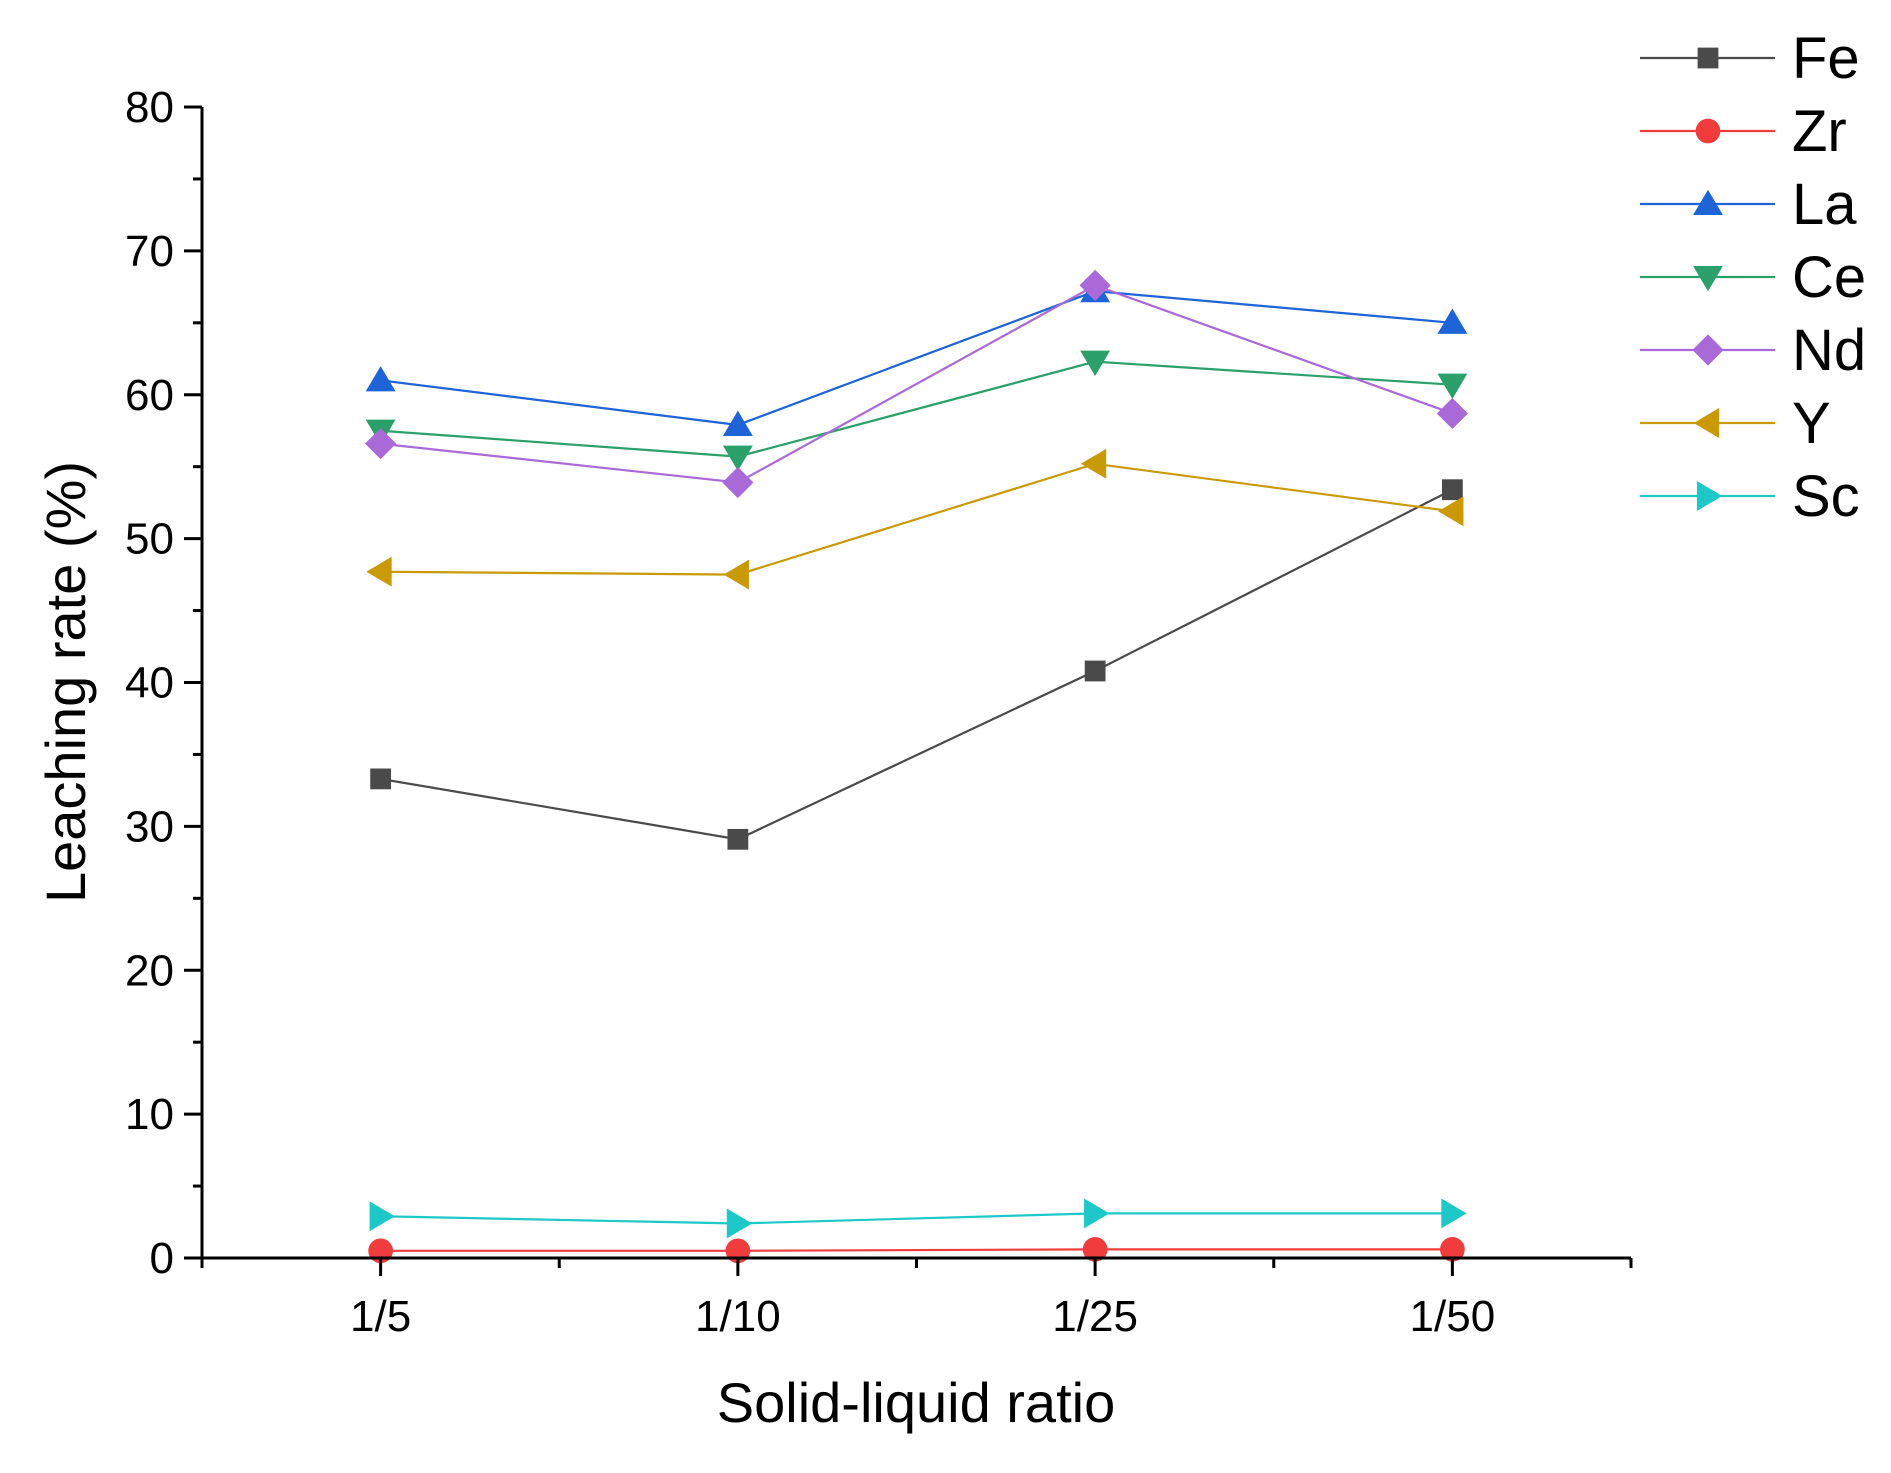  I want to click on legend-label-zr: Zr, so click(1819, 131).